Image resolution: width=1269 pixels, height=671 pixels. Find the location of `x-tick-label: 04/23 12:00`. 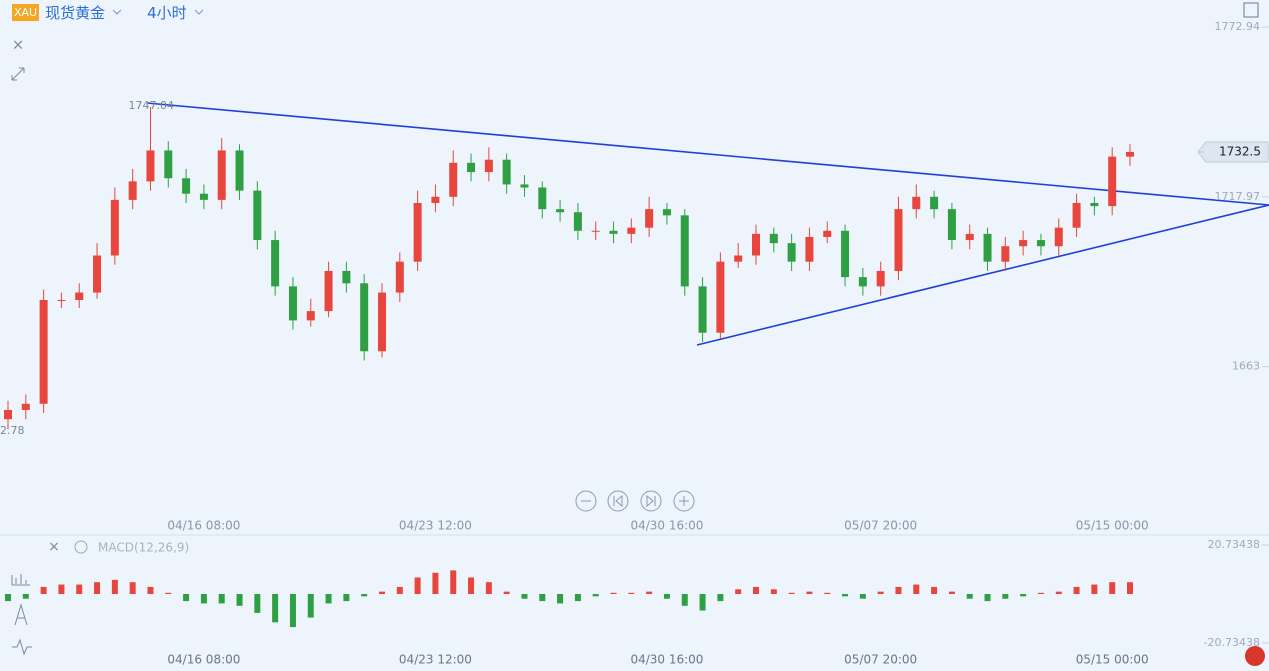

x-tick-label: 04/23 12:00 is located at coordinates (435, 660).